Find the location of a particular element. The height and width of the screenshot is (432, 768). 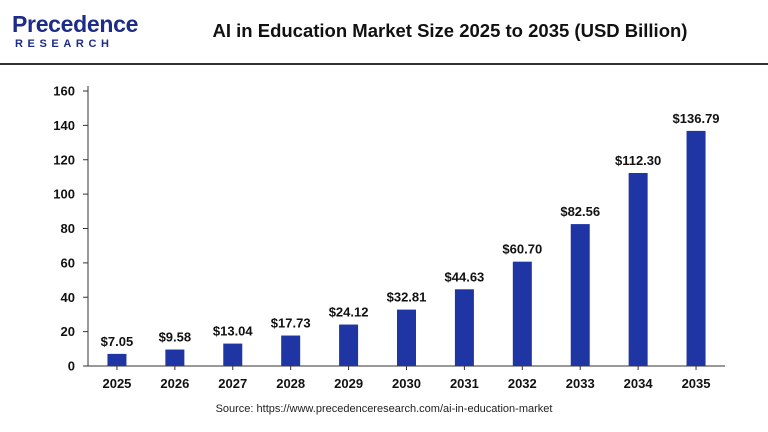

y-tick-label: 160 is located at coordinates (64, 91).